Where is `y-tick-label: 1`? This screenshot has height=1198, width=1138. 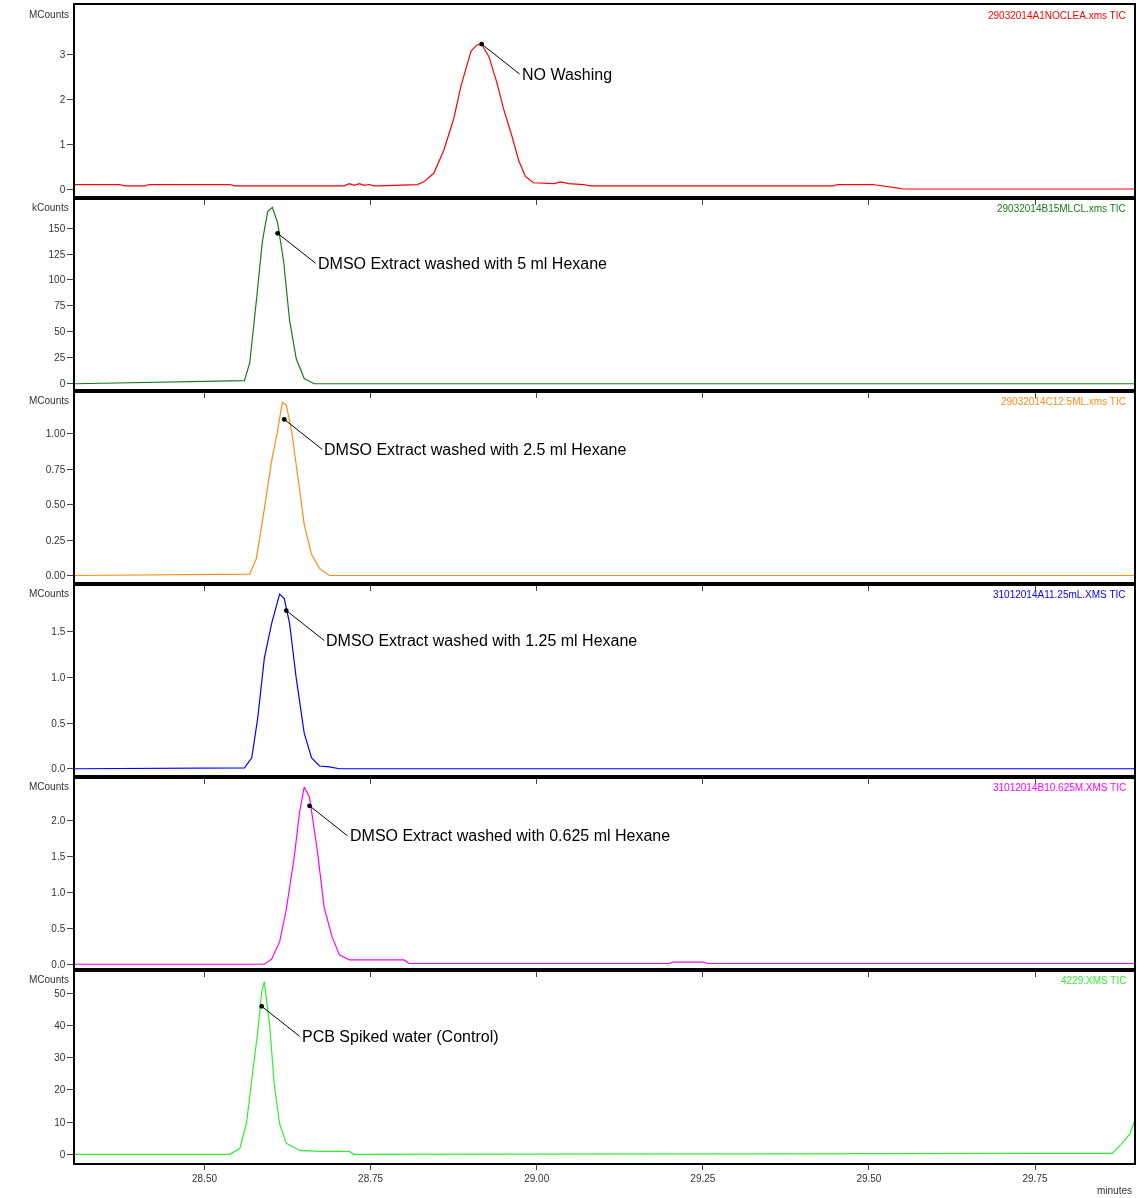
y-tick-label: 1 is located at coordinates (62, 144).